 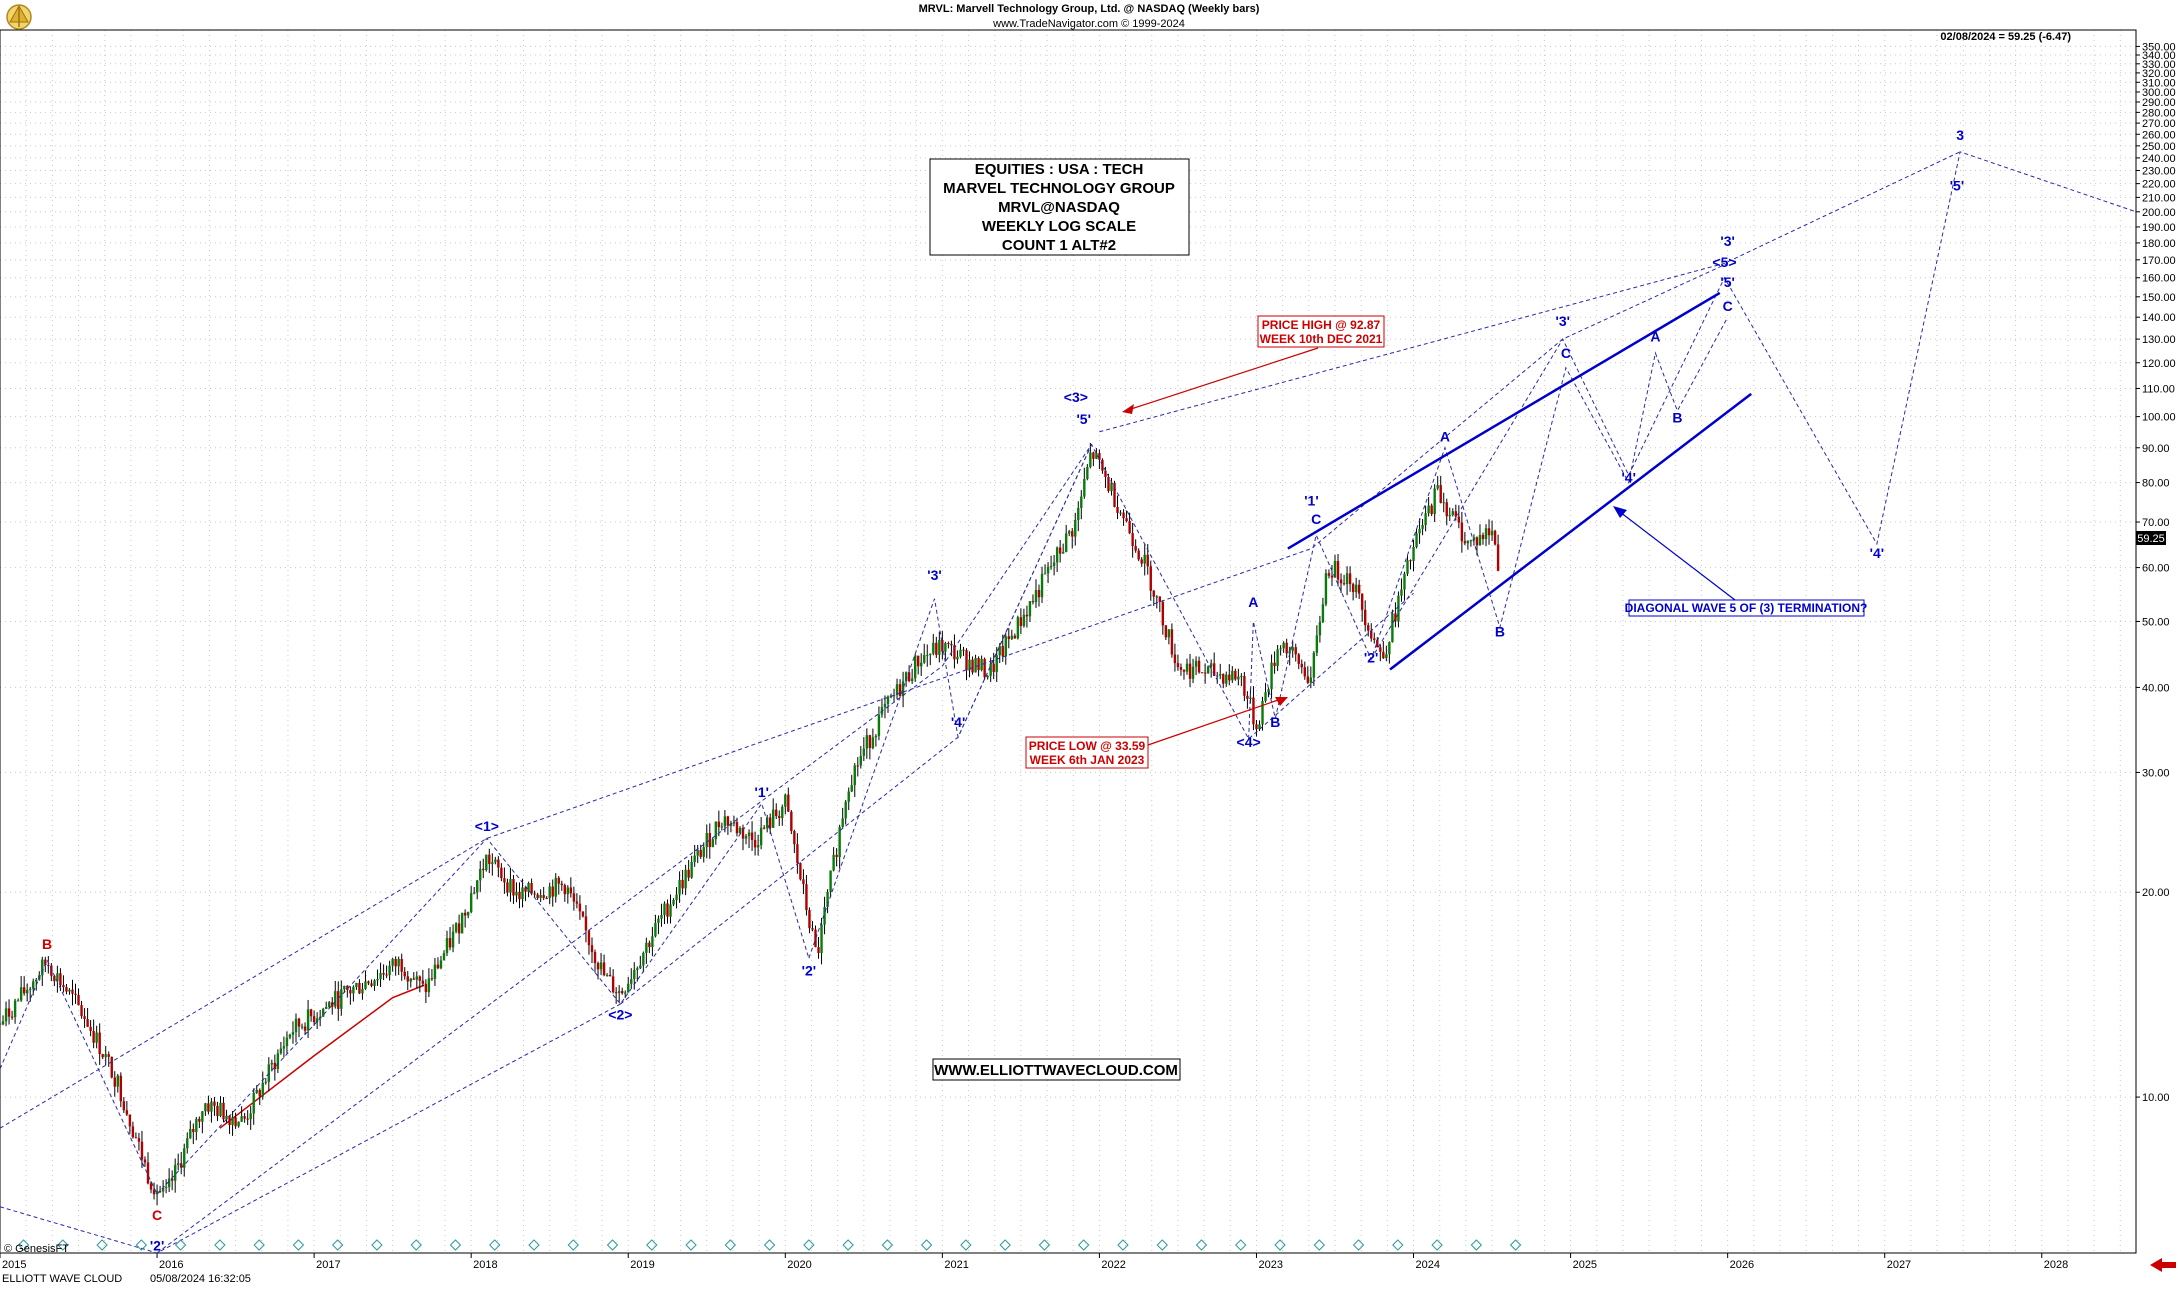 What do you see at coordinates (62, 1278) in the screenshot?
I see `footer-brand: ELLIOTT WAVE CLOUD` at bounding box center [62, 1278].